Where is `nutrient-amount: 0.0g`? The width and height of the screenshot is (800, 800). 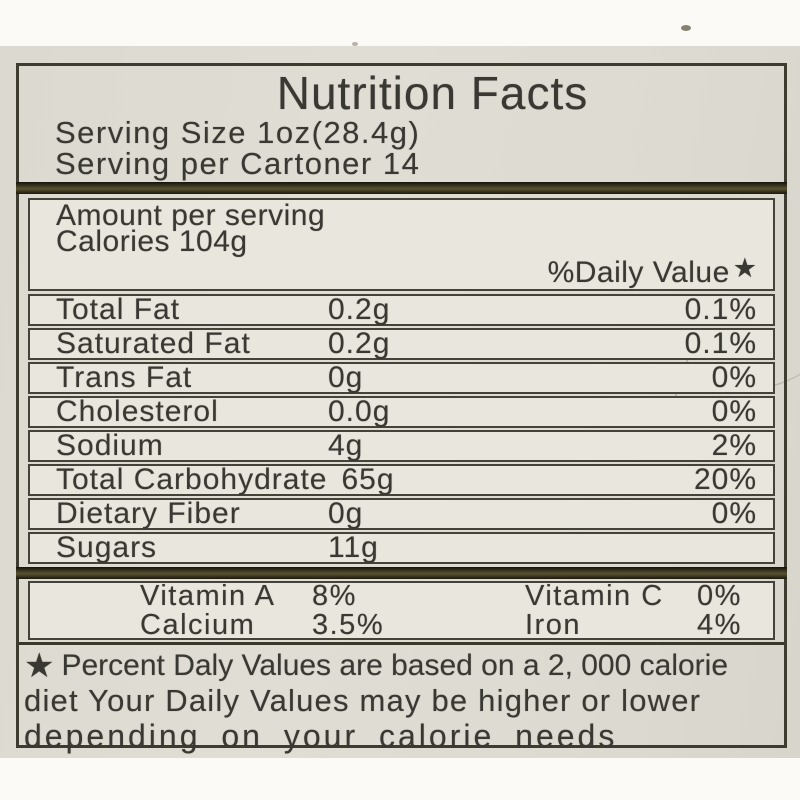 nutrient-amount: 0.0g is located at coordinates (359, 411).